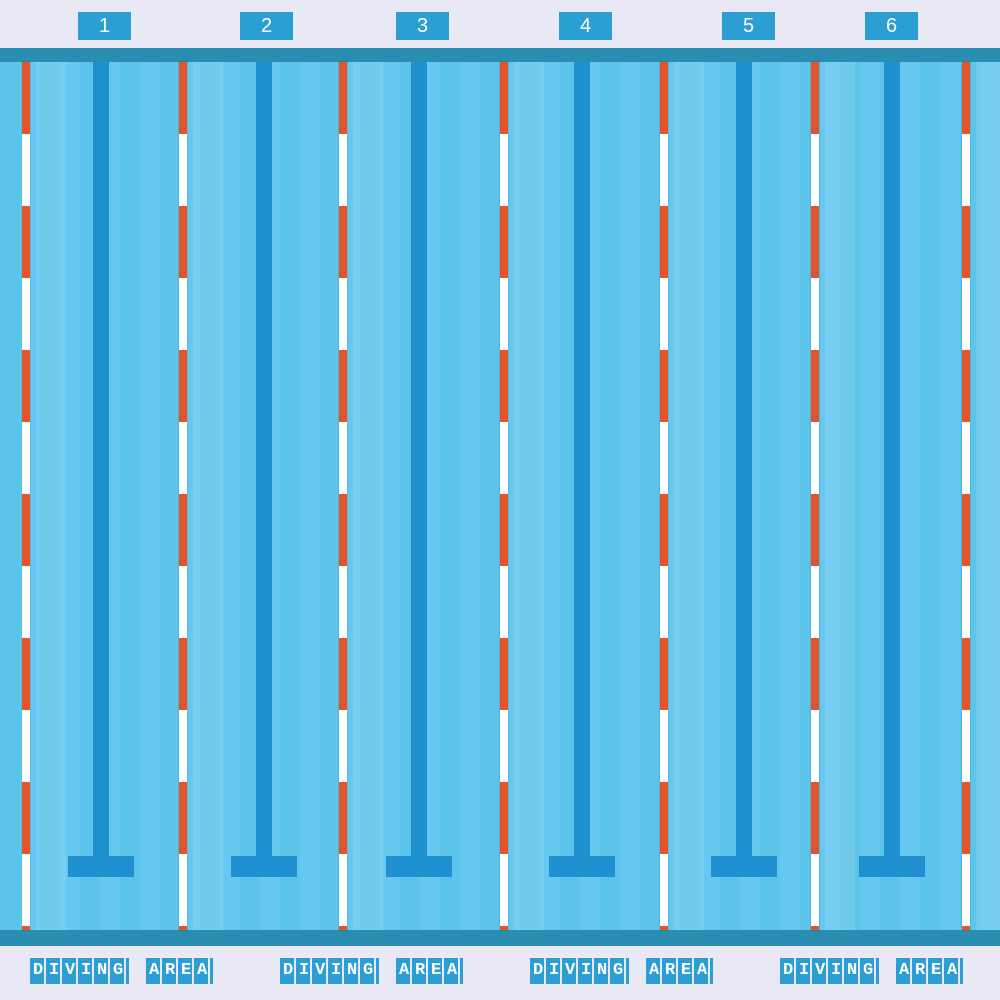 This screenshot has height=1000, width=1000. Describe the element at coordinates (500, 55) in the screenshot. I see `top-edge` at that location.